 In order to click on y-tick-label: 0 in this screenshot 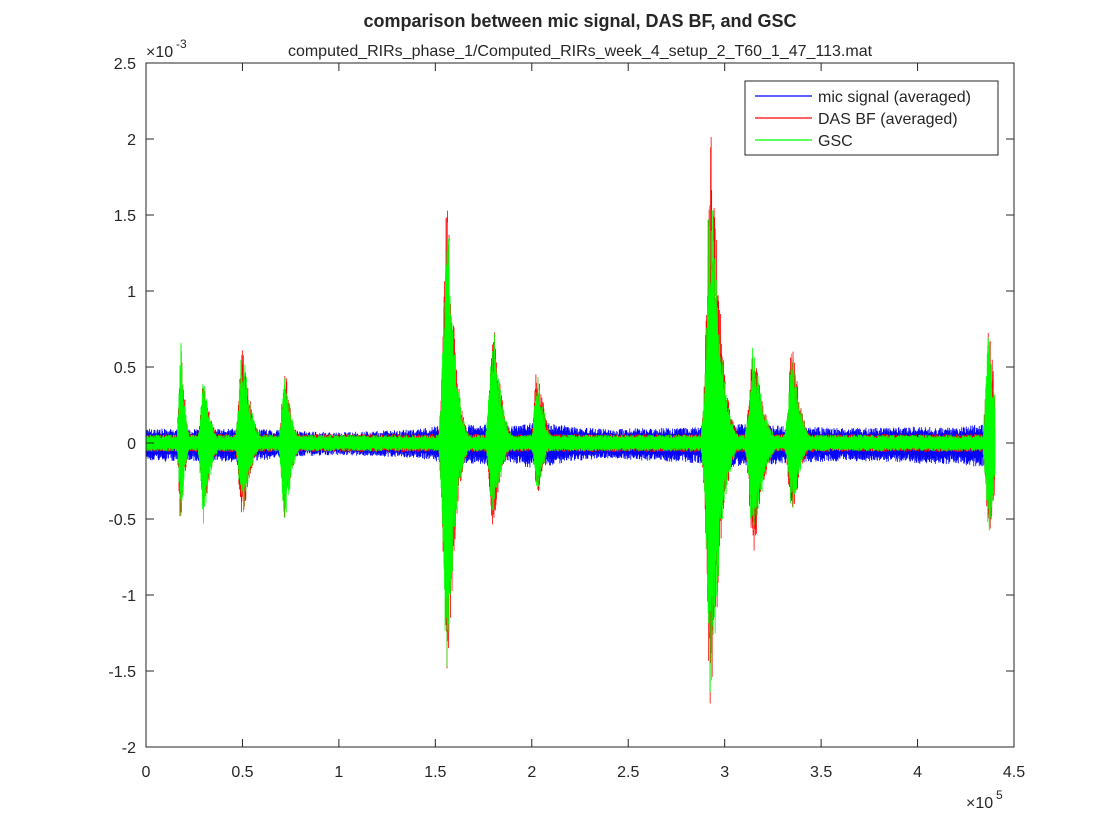, I will do `click(131, 444)`.